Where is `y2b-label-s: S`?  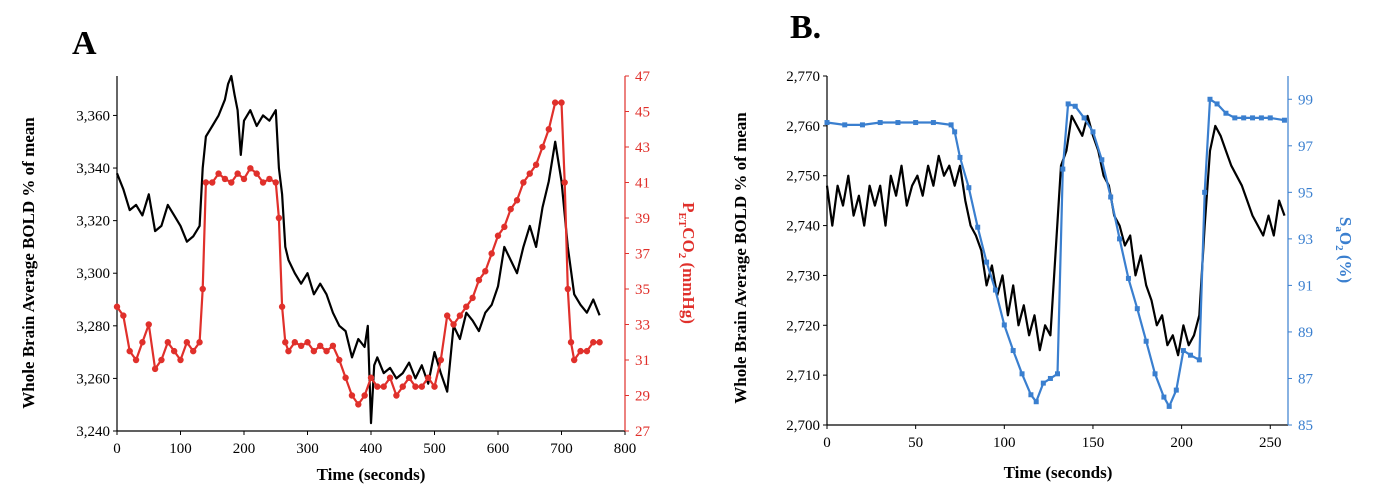 y2b-label-s: S is located at coordinates (1345, 221).